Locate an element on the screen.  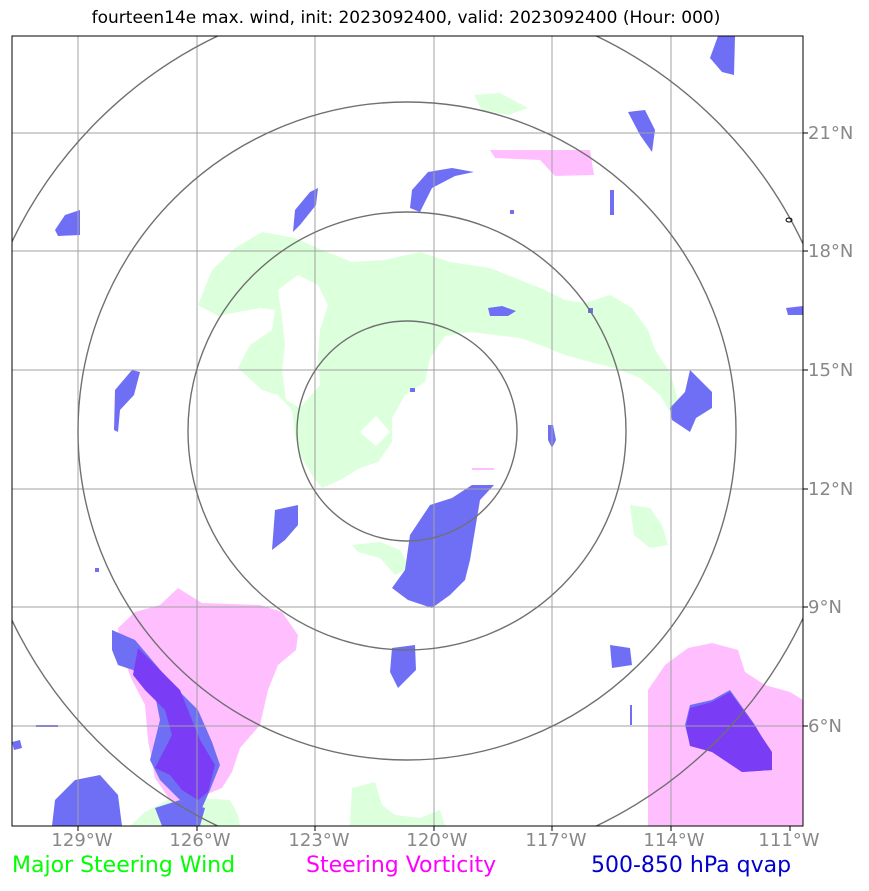
latitude-labels: 21°N 18°N 15°N 12°N 9°N 6°N is located at coordinates (830, 430).